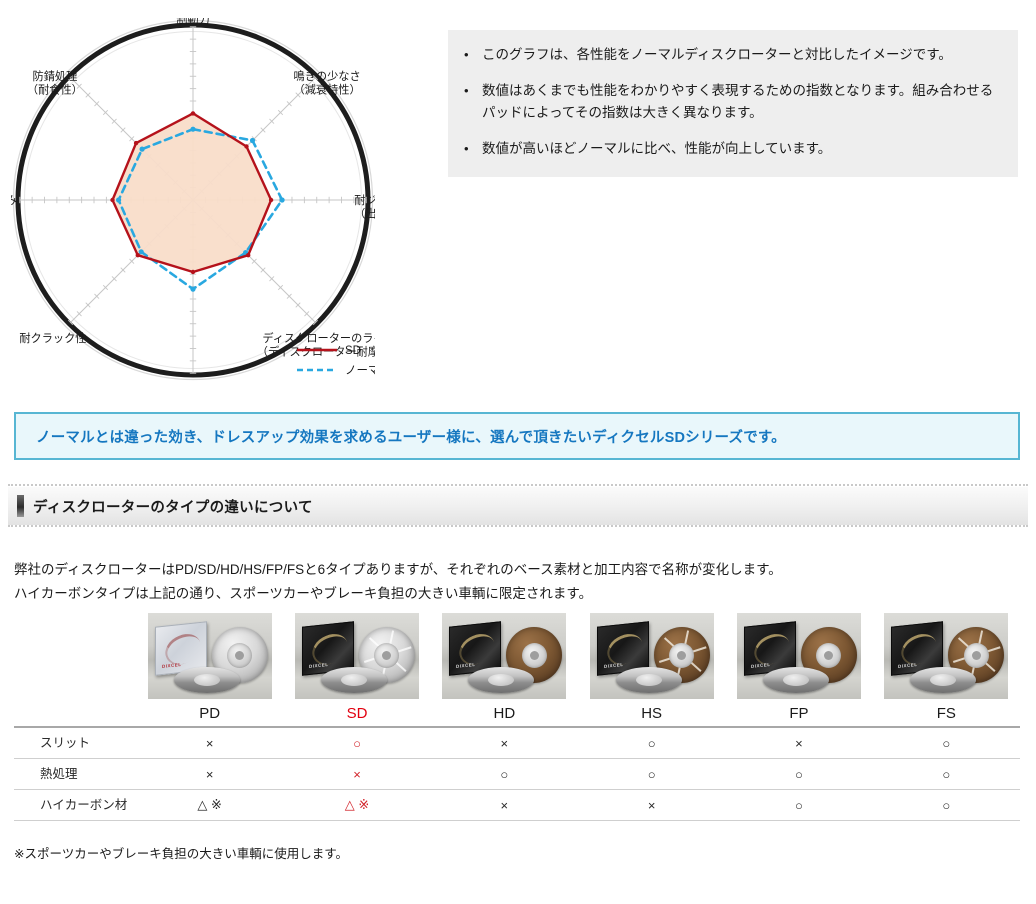  What do you see at coordinates (504, 714) in the screenshot?
I see `product-code-hd: HD` at bounding box center [504, 714].